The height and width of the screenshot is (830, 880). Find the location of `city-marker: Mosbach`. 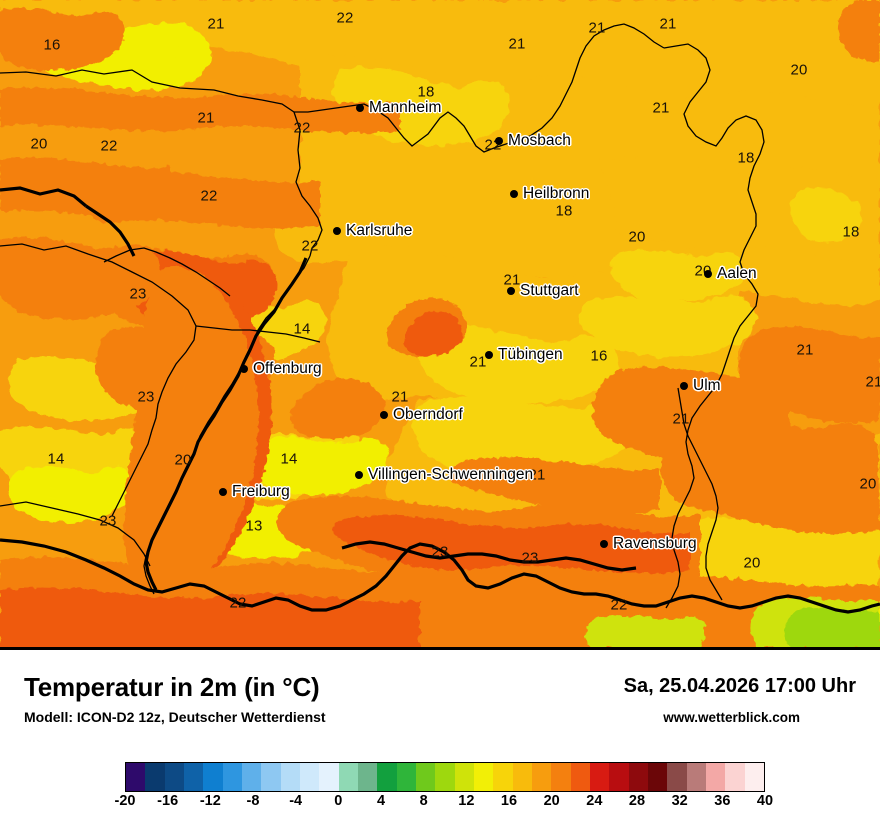

city-marker: Mosbach is located at coordinates (533, 141).